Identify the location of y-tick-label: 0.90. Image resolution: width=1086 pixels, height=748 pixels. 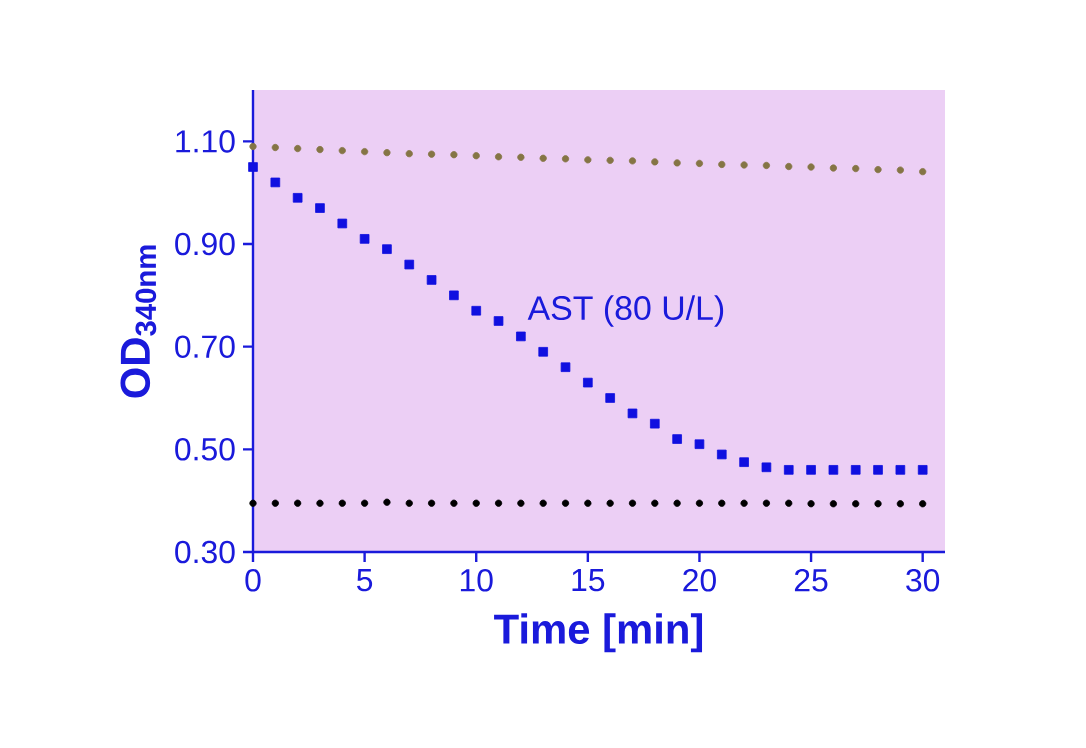
(205, 244).